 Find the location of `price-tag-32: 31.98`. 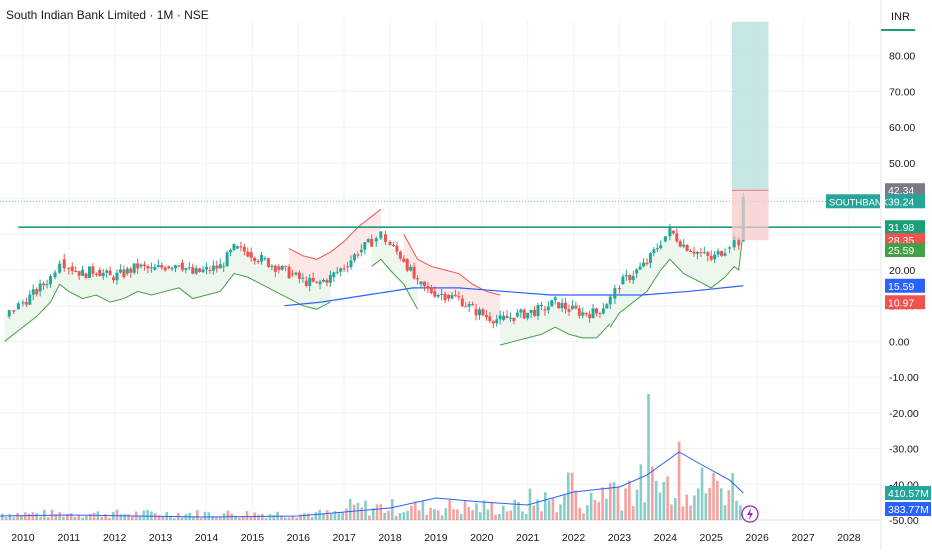

price-tag-32: 31.98 is located at coordinates (905, 227).